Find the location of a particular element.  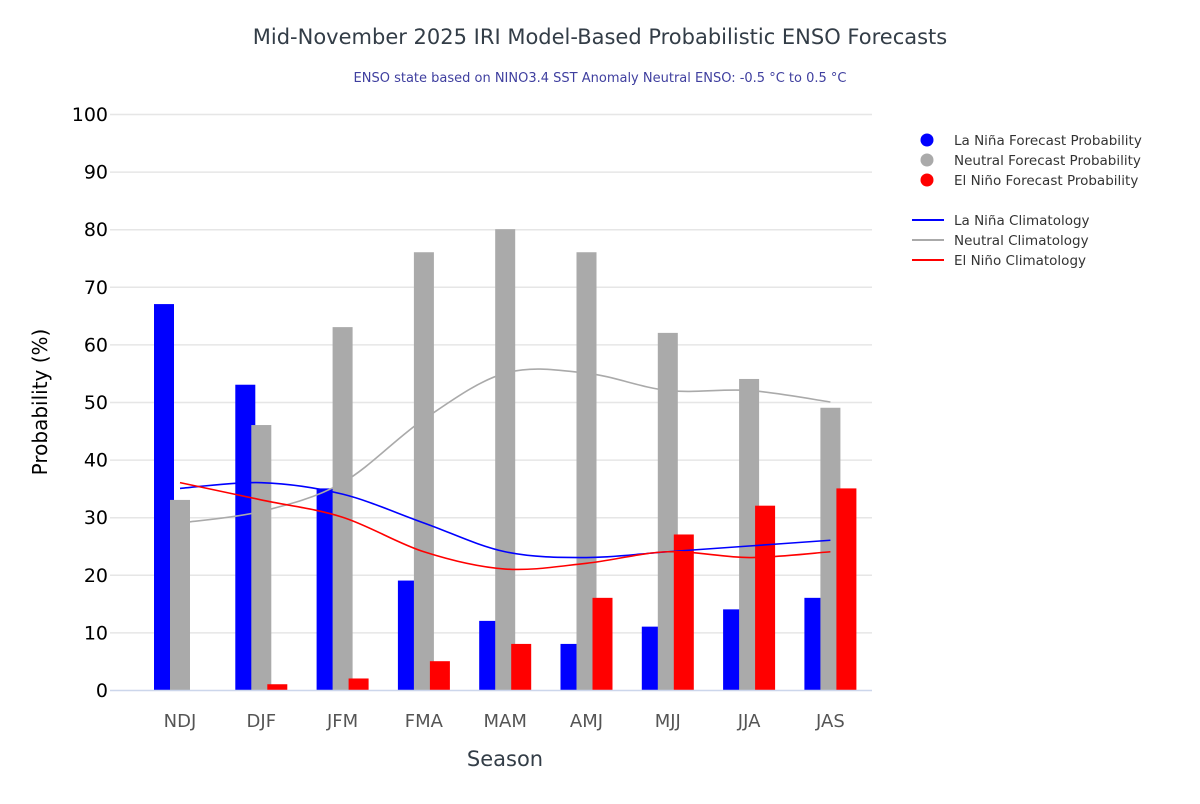

y-tick-label: 70 is located at coordinates (96, 288).